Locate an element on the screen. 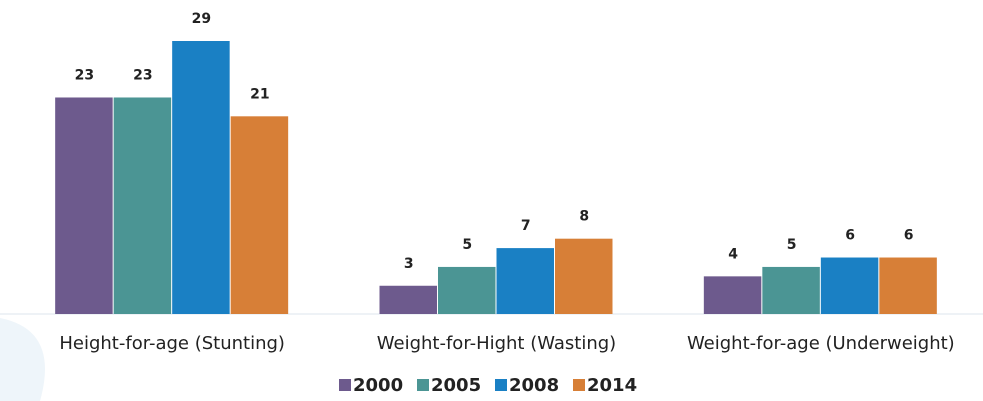 This screenshot has width=983, height=401. value-label: 8 is located at coordinates (584, 217).